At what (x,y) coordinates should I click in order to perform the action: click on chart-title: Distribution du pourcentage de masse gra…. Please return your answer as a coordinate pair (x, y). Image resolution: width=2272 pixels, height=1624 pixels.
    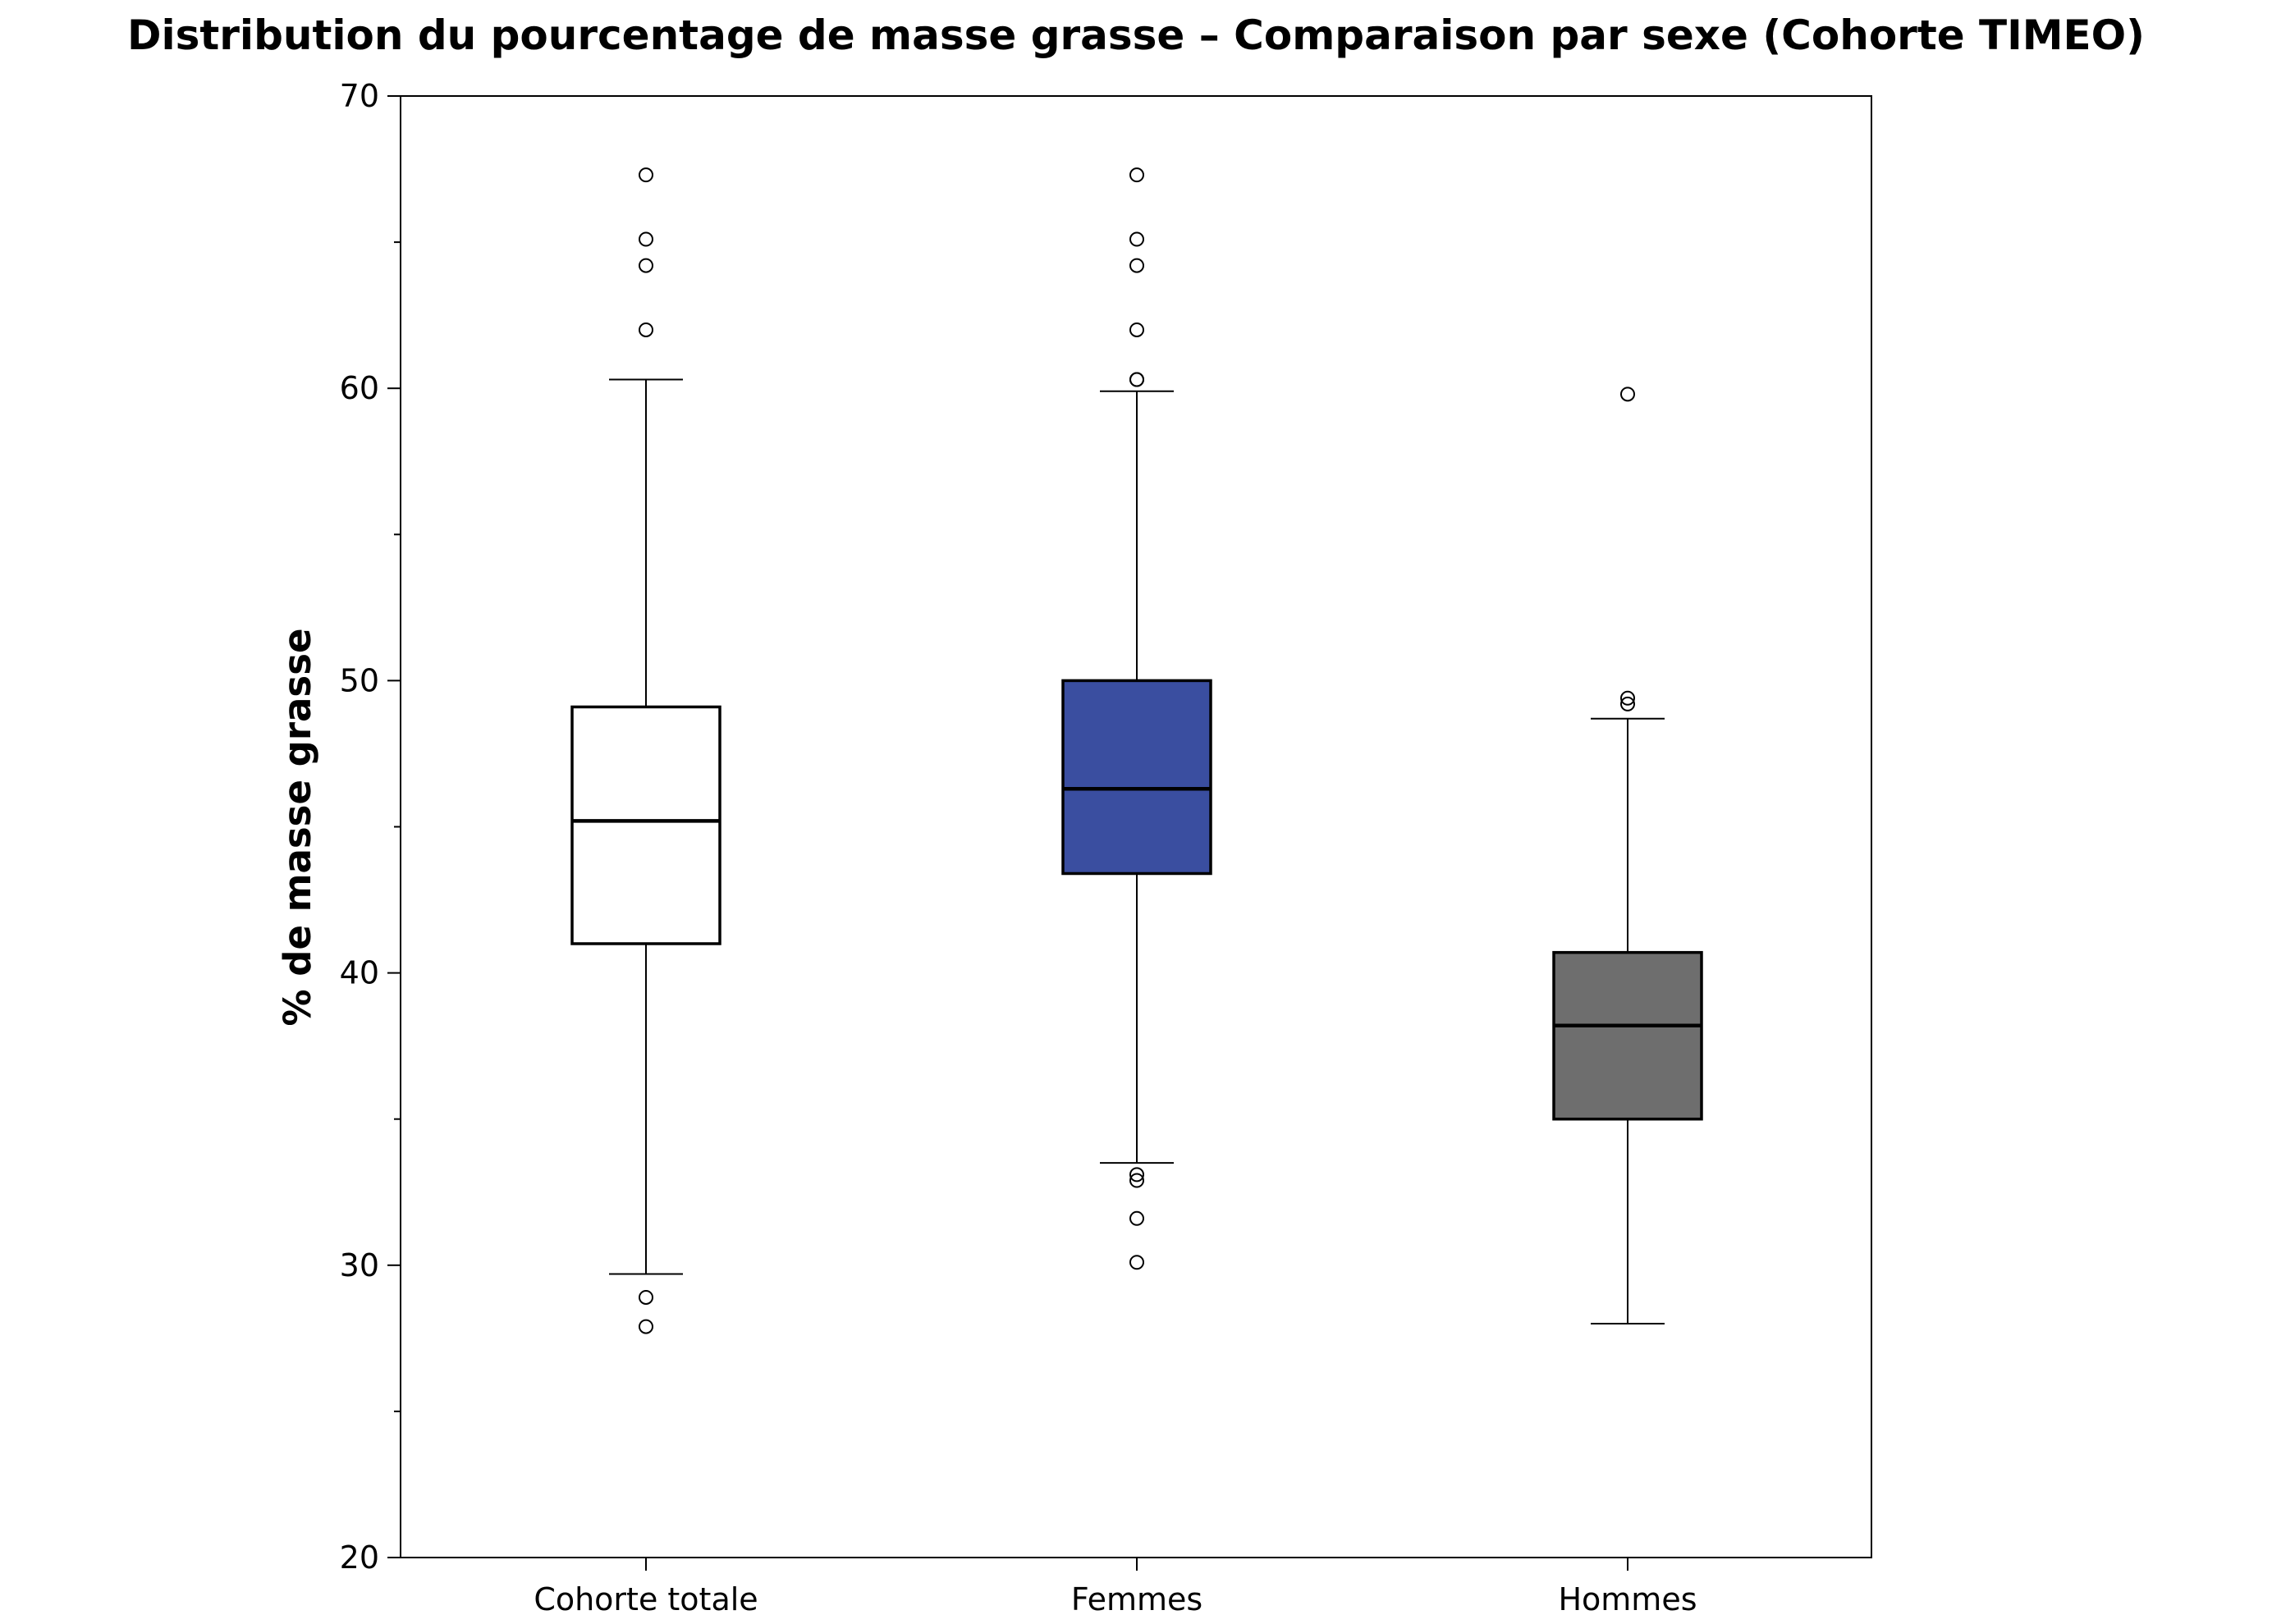
    Looking at the image, I should click on (1136, 35).